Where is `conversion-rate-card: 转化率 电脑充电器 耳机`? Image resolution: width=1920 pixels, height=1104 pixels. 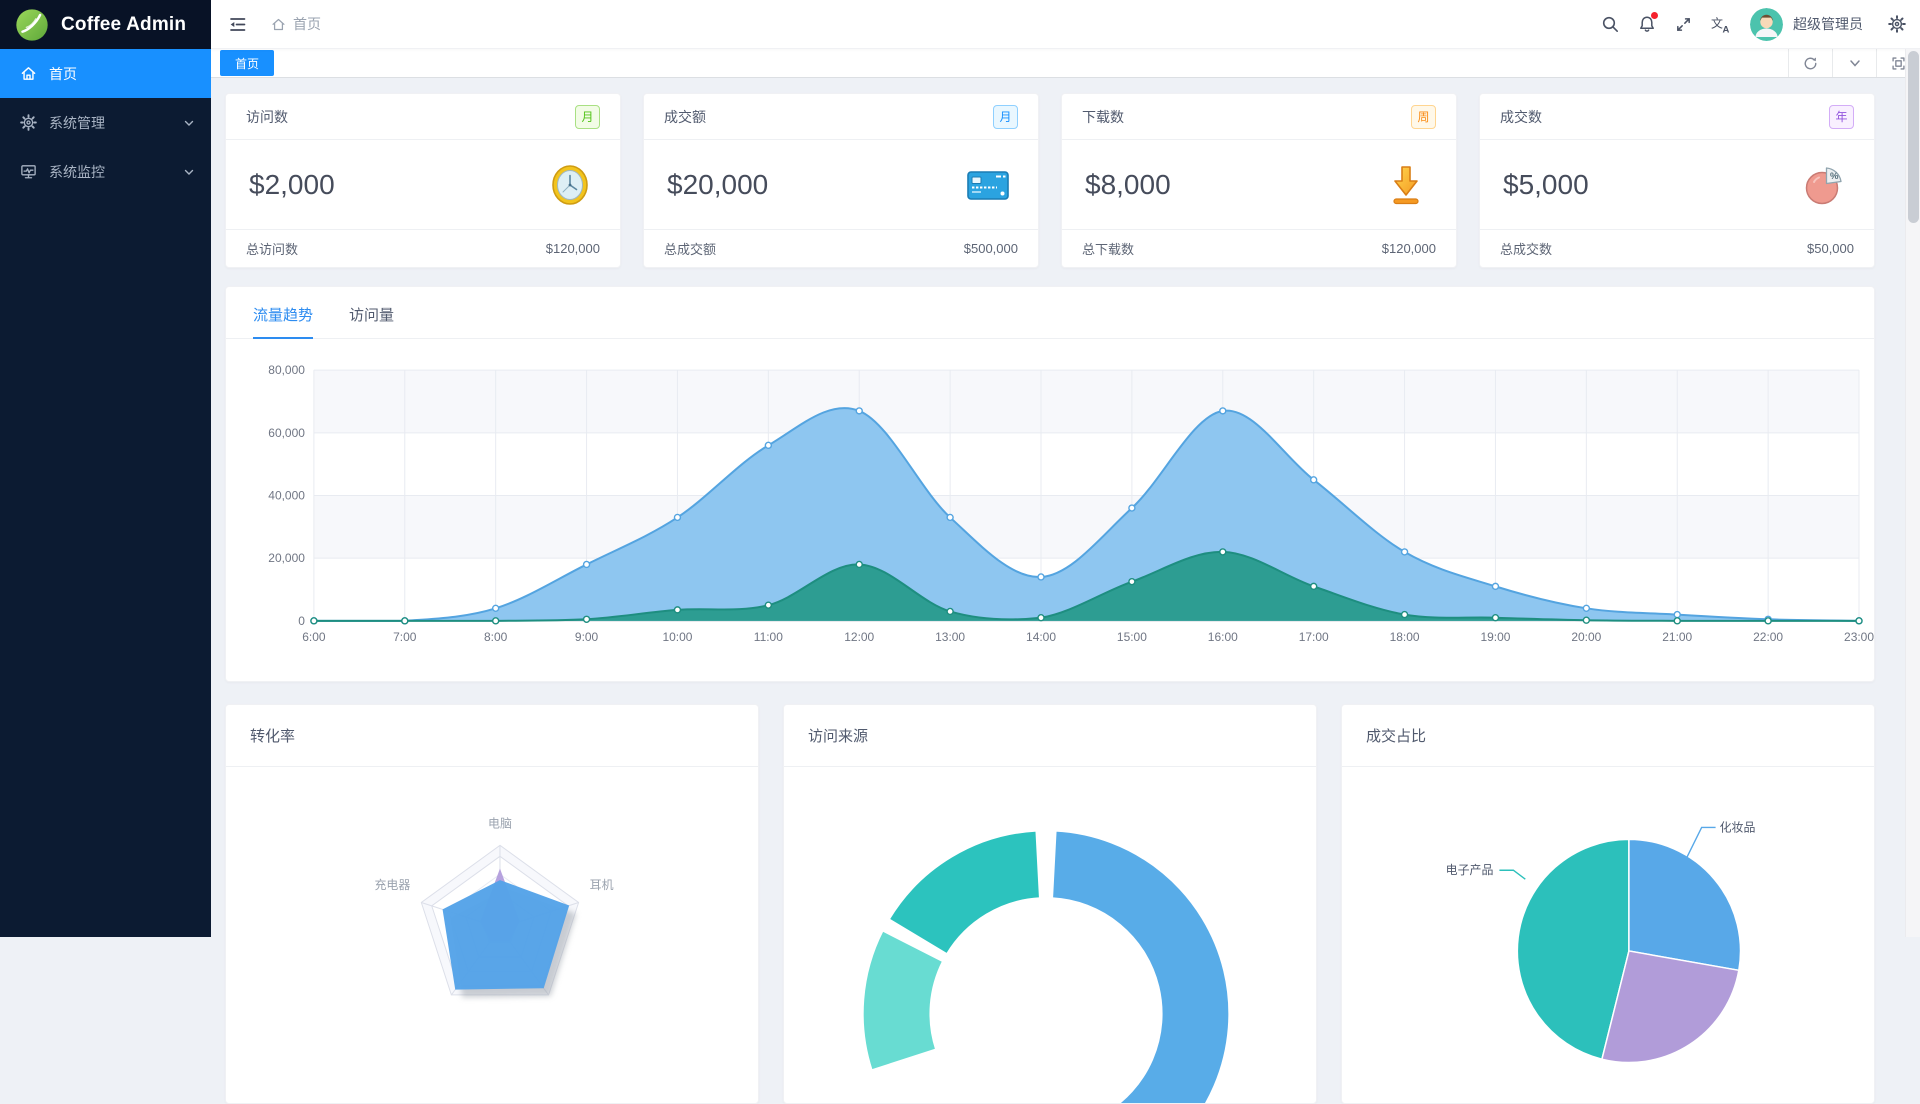
conversion-rate-card: 转化率 电脑充电器 耳机 is located at coordinates (492, 904).